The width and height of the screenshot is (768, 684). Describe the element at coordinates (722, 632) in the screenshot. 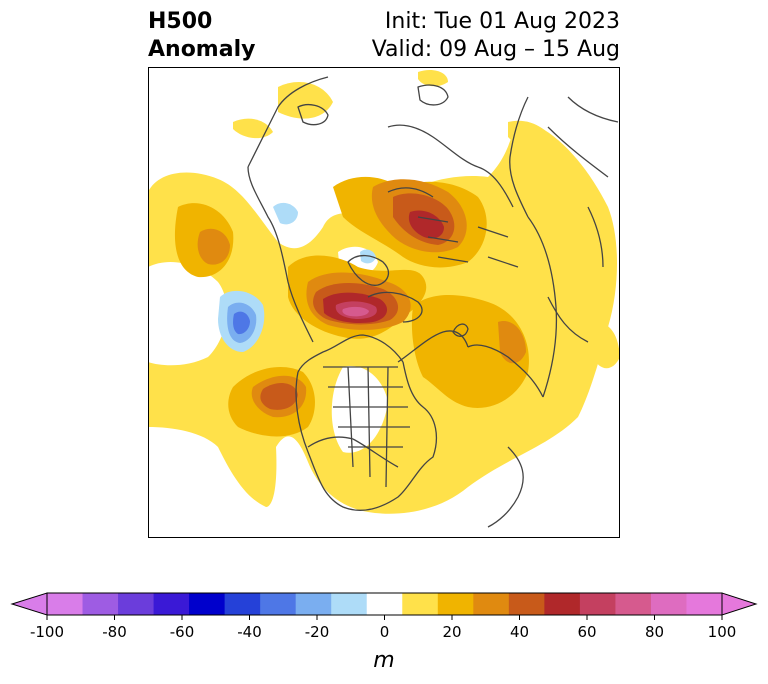

I see `colorbar-tick-label: 100` at that location.